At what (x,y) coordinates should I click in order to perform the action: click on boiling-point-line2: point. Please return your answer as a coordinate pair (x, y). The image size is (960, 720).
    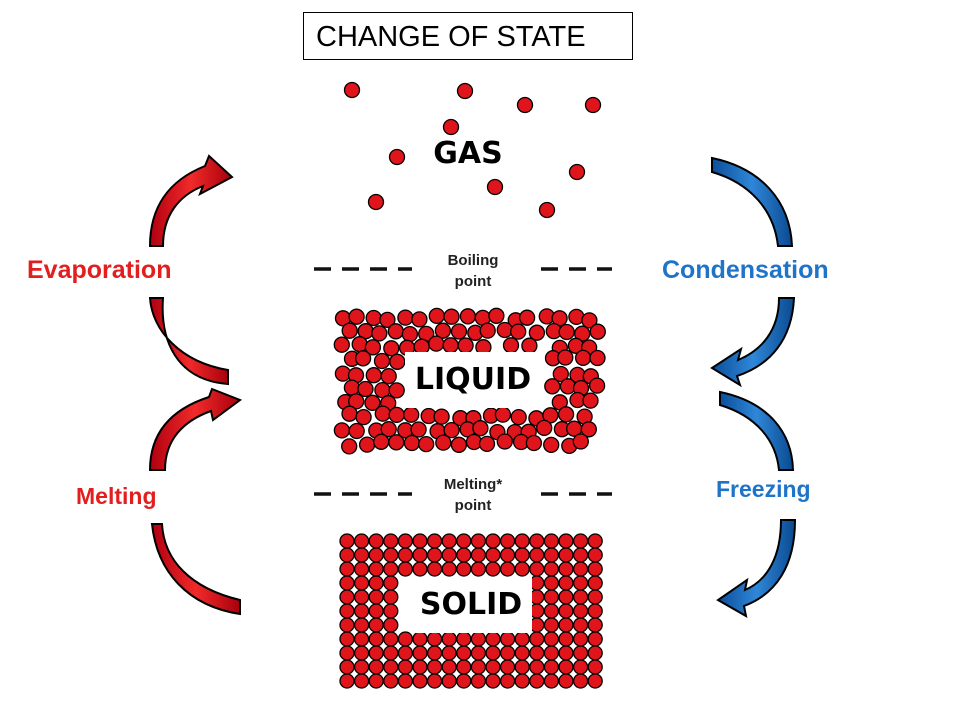
    Looking at the image, I should click on (473, 281).